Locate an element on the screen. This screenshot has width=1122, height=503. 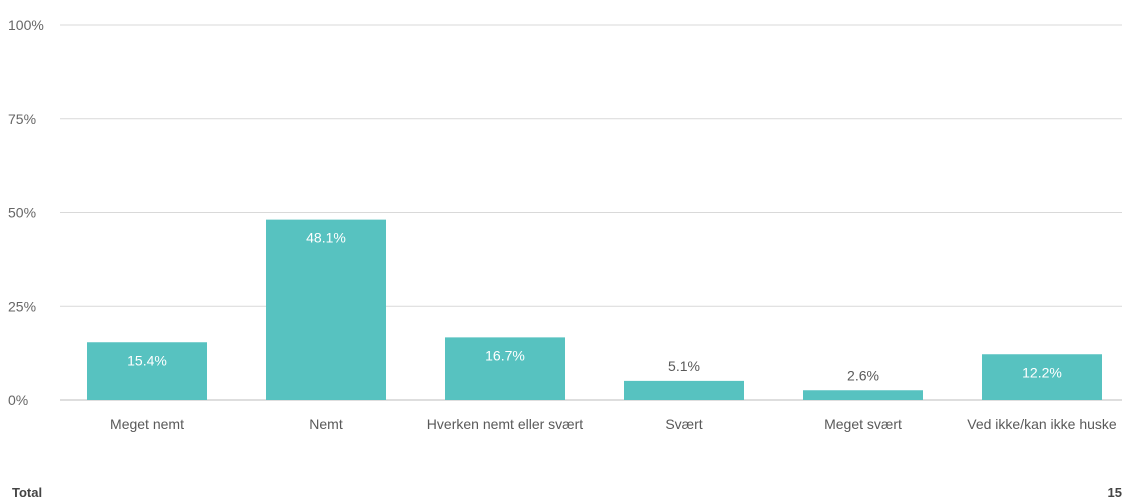
x-tick-label: Meget svært is located at coordinates (863, 424).